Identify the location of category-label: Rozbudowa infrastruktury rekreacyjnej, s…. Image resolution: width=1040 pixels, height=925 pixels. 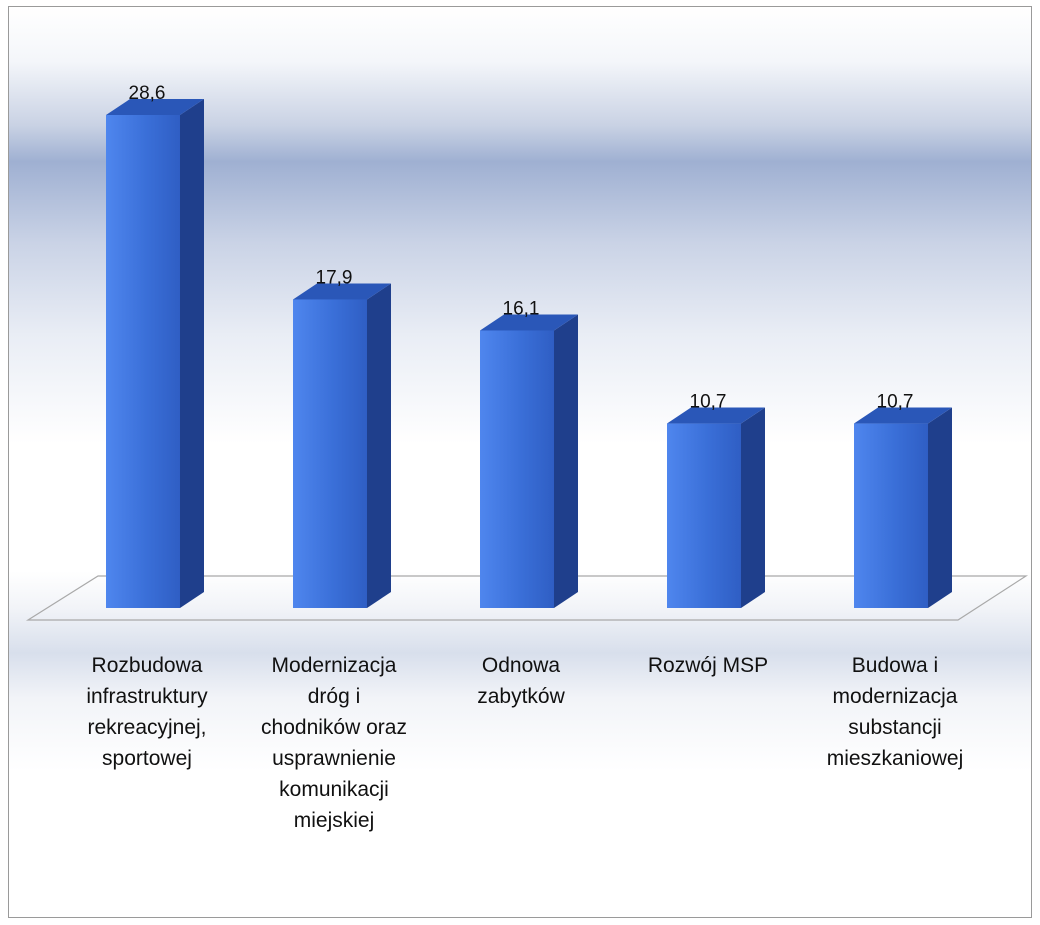
(147, 712).